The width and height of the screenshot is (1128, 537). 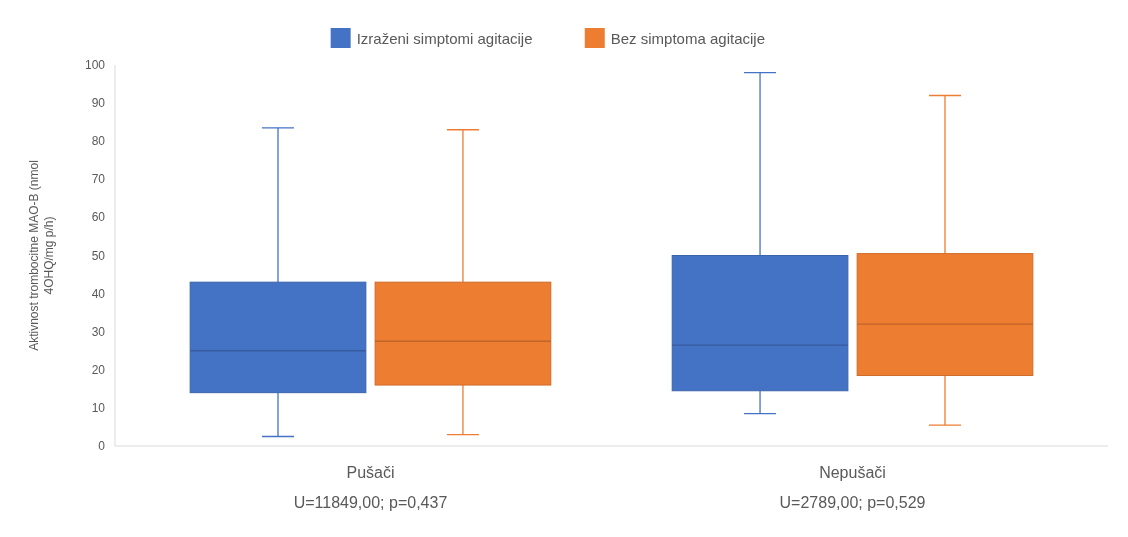 What do you see at coordinates (687, 38) in the screenshot?
I see `legend-label: Bez simptoma agitacije` at bounding box center [687, 38].